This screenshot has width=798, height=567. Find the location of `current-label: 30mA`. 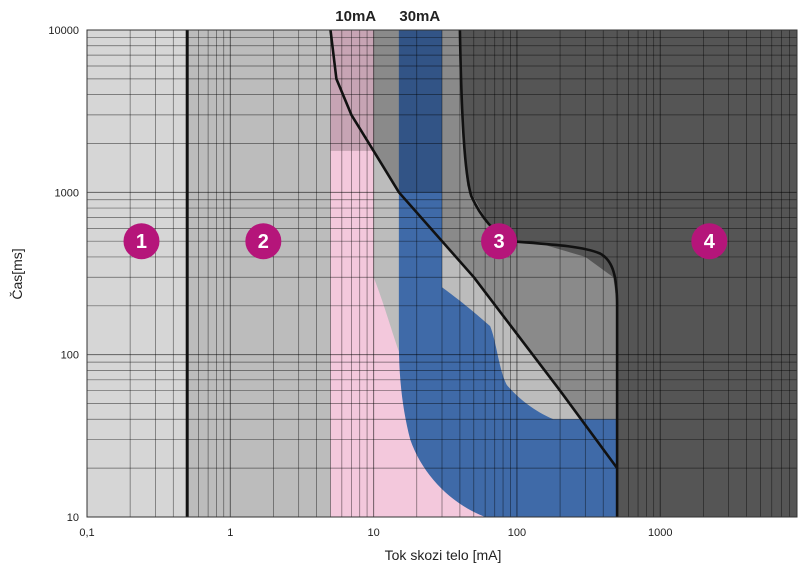

current-label: 30mA is located at coordinates (419, 16).